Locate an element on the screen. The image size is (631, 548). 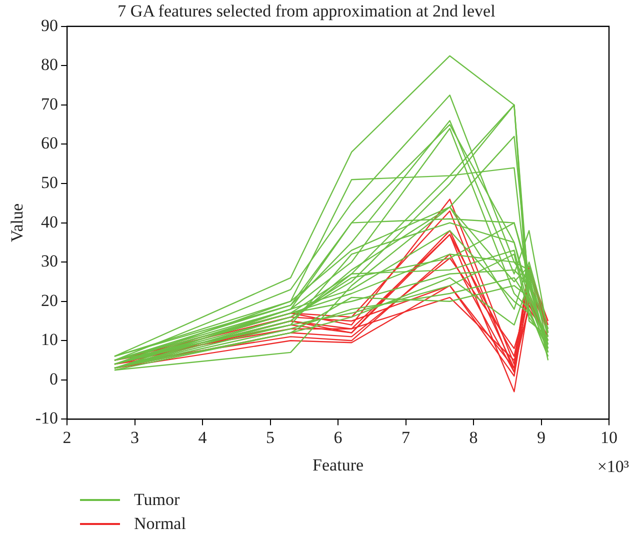
x-tick-label: 8 is located at coordinates (473, 437).